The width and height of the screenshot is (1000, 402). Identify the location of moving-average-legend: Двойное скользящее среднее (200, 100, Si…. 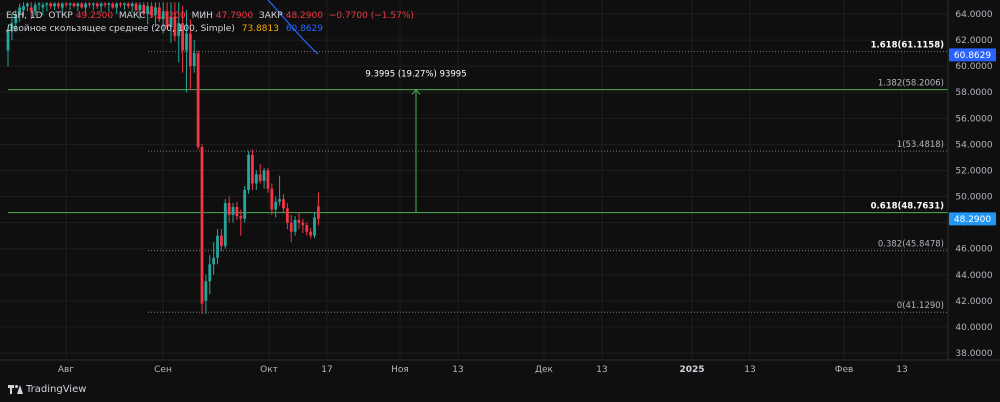
(211, 29).